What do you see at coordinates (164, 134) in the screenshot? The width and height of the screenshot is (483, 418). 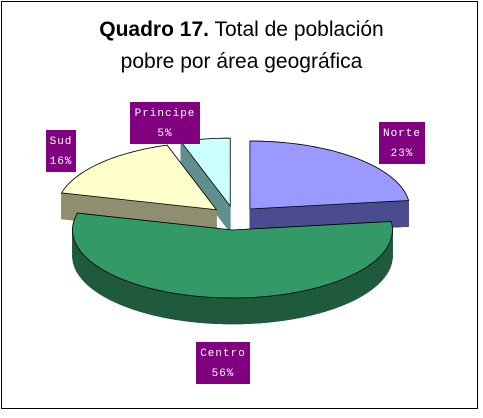 I see `value-label: 5%` at bounding box center [164, 134].